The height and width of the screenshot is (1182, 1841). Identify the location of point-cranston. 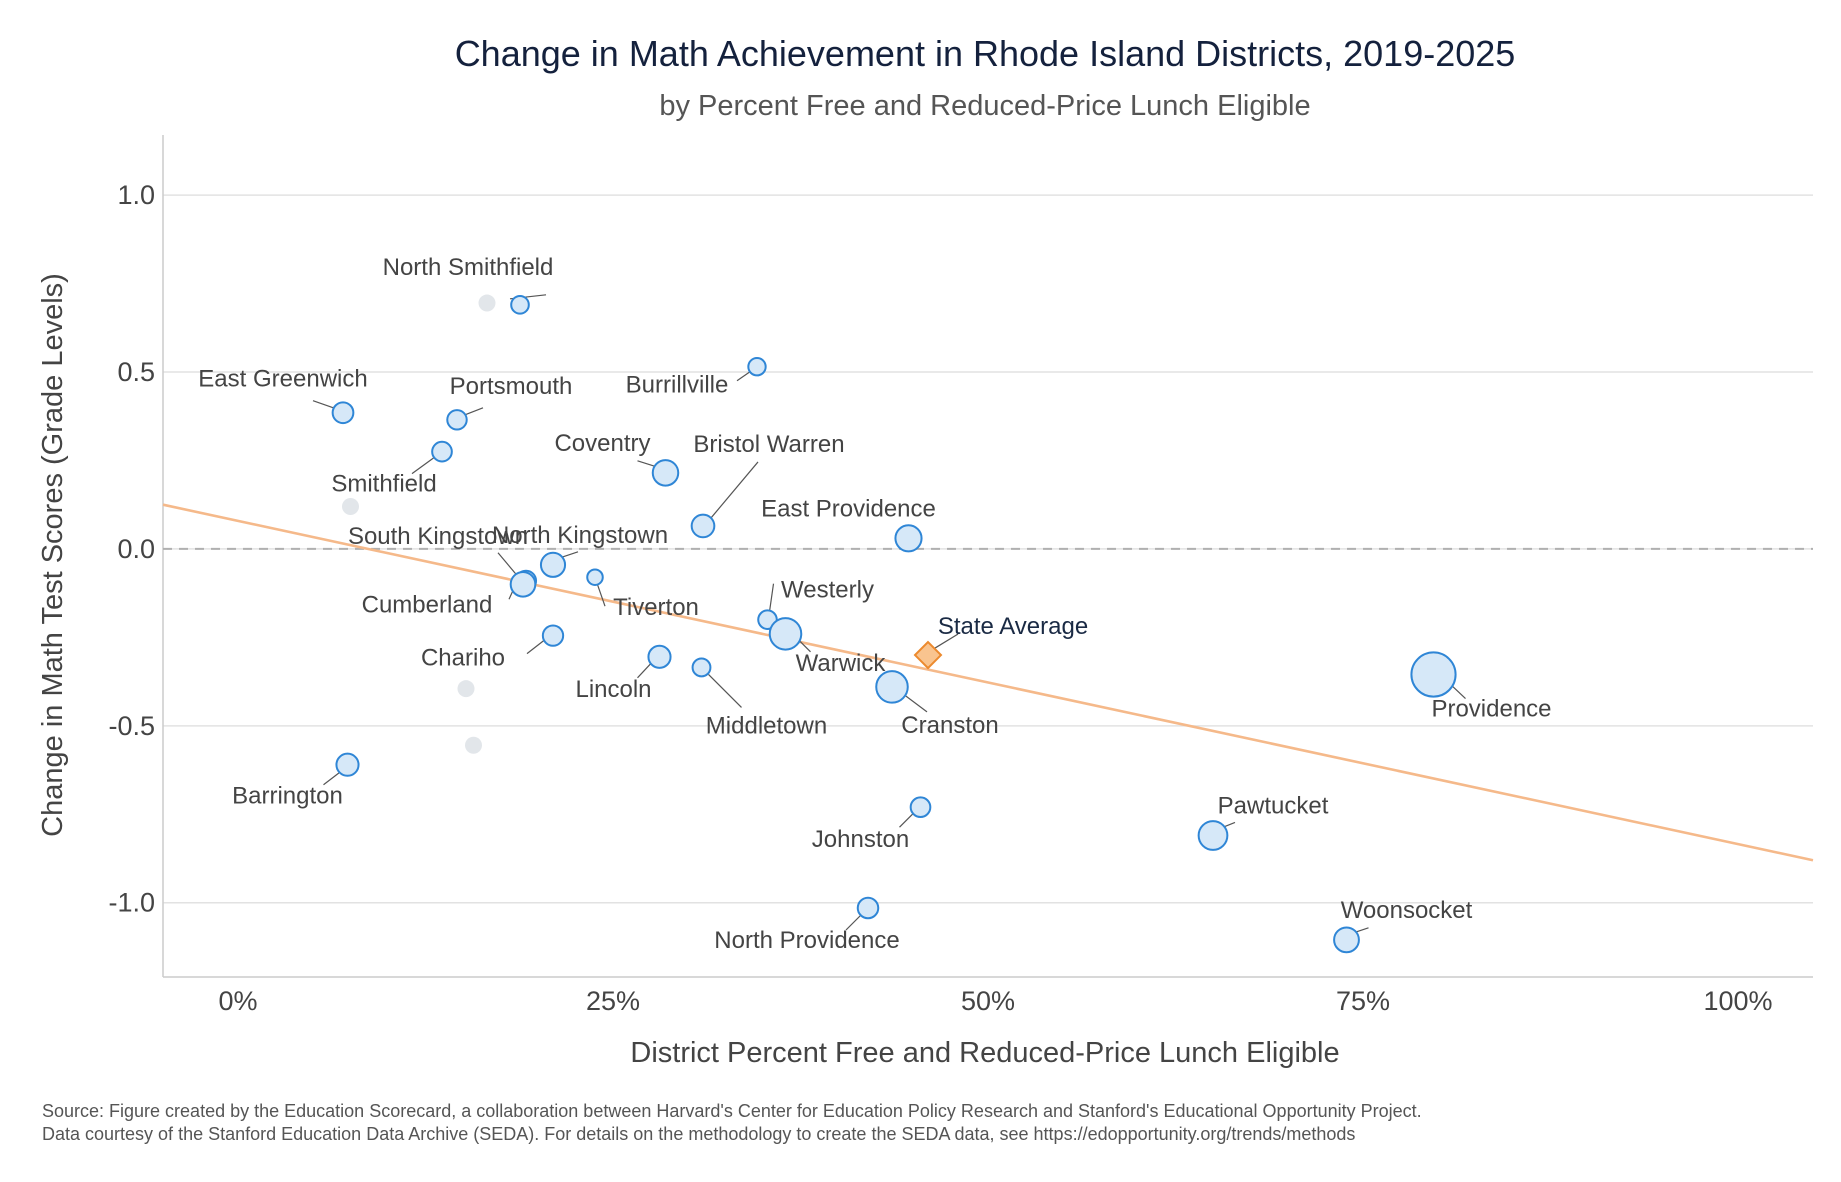
(892, 687).